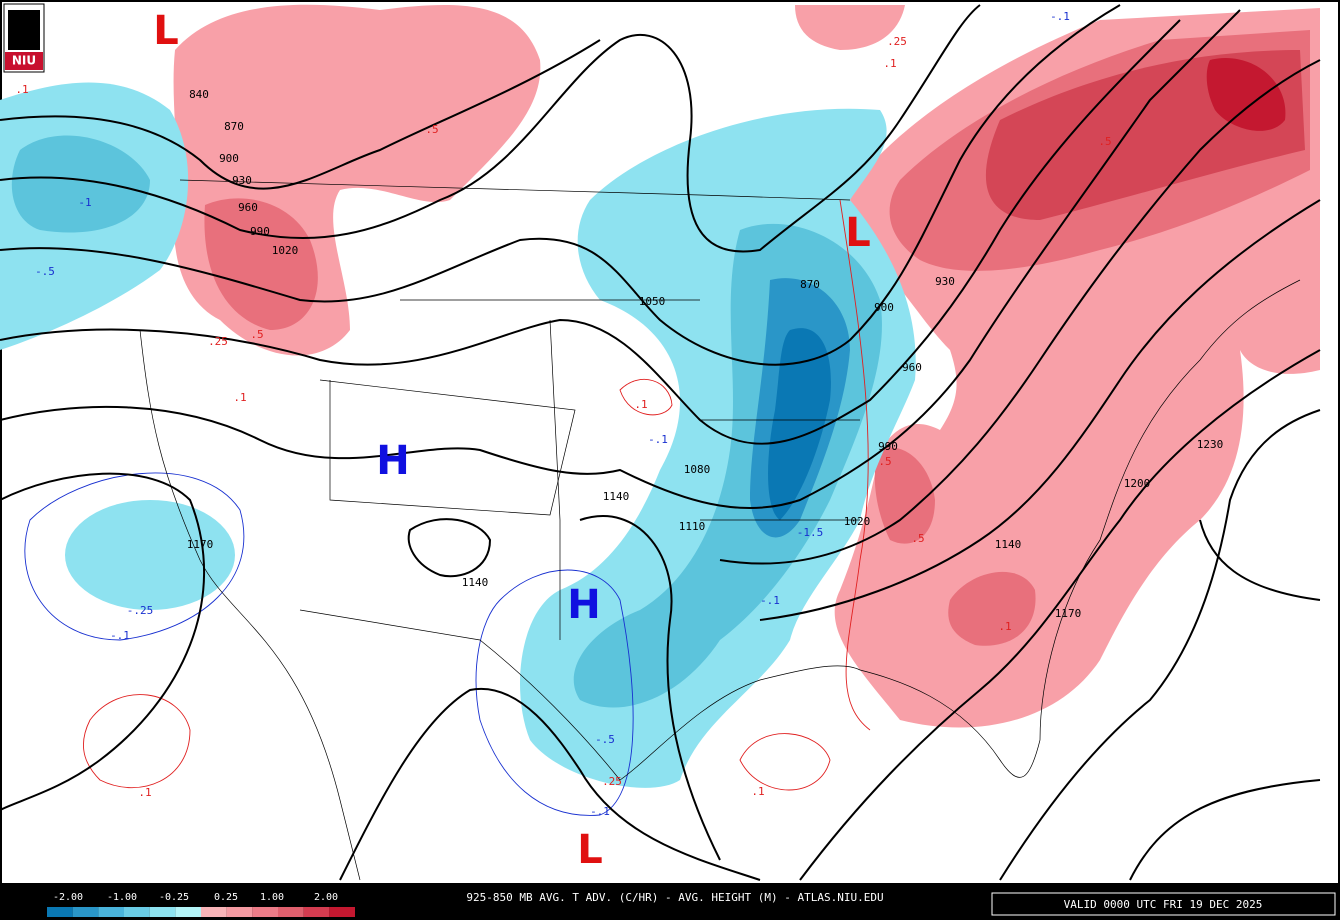  I want to click on logo-text: NIU, so click(24, 61).